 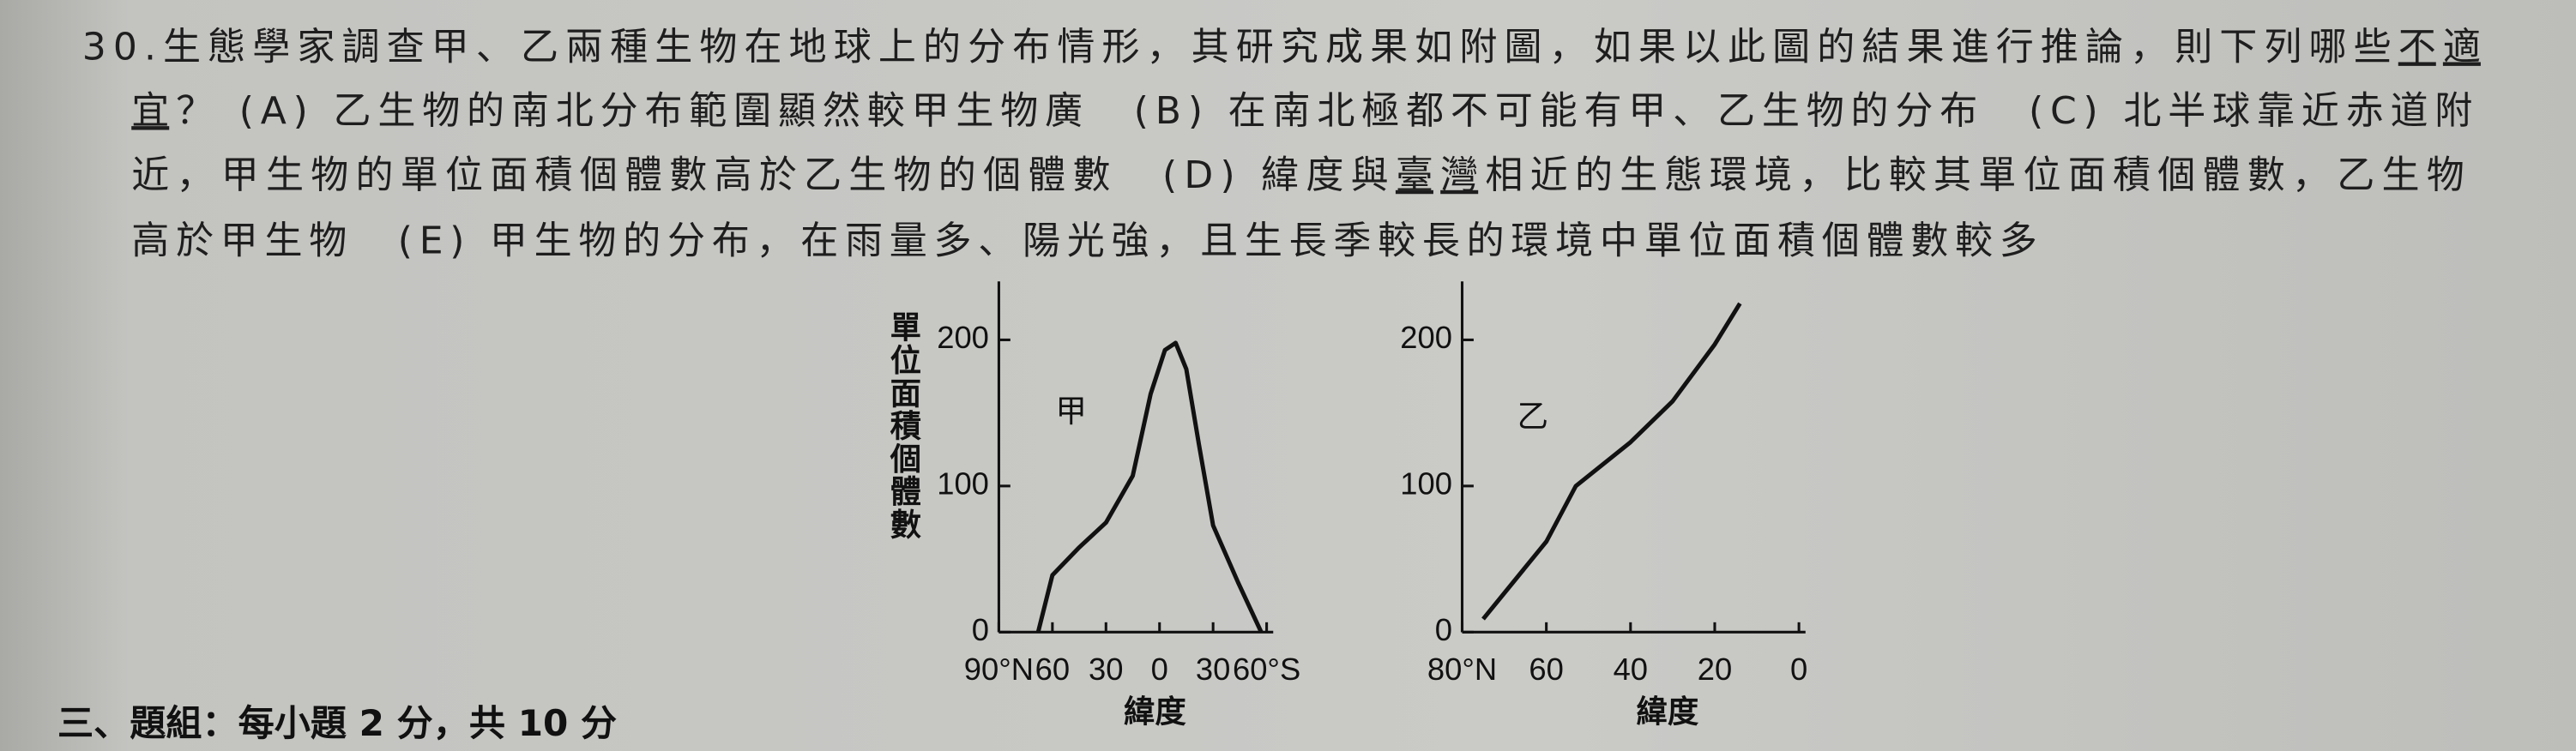 What do you see at coordinates (904, 426) in the screenshot?
I see `y-axis-label: 單位面積個體數` at bounding box center [904, 426].